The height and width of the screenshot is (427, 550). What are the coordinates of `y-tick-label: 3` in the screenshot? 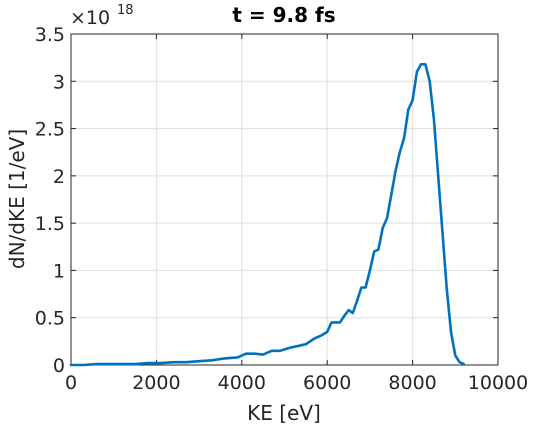 It's located at (59, 82).